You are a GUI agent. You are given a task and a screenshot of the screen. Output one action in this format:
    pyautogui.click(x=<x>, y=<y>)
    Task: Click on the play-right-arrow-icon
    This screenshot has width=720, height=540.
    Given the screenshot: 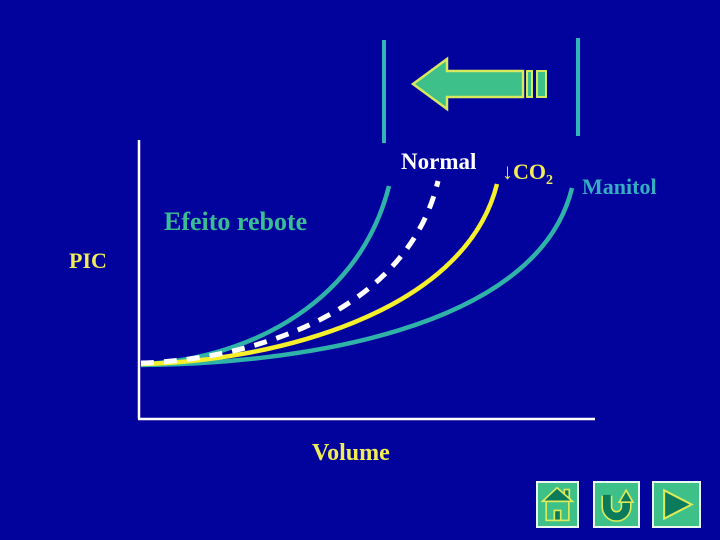 What is the action you would take?
    pyautogui.click(x=678, y=504)
    